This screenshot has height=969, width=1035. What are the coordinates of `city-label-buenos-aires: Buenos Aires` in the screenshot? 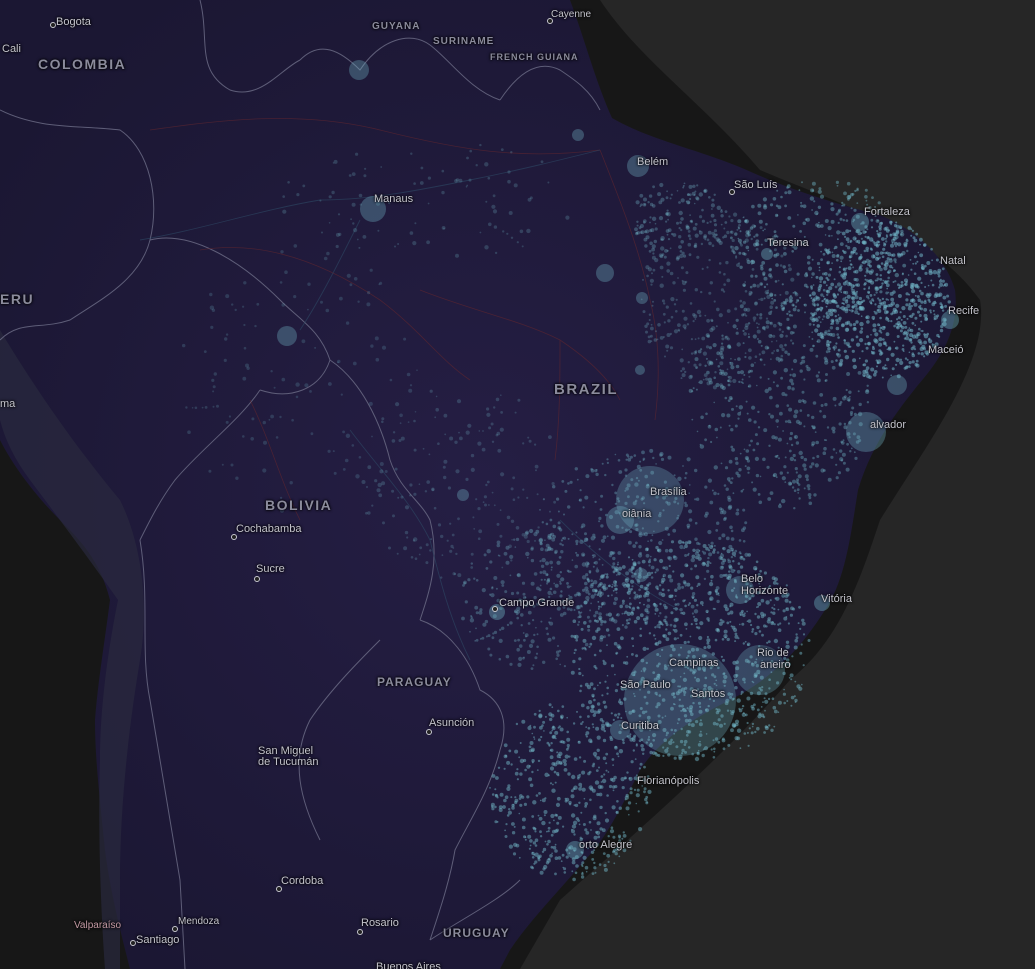 It's located at (408, 965).